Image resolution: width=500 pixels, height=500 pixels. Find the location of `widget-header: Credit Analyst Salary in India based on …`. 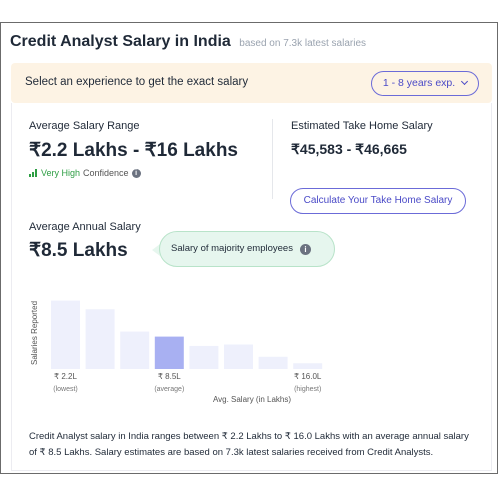

widget-header: Credit Analyst Salary in India based on … is located at coordinates (188, 42).